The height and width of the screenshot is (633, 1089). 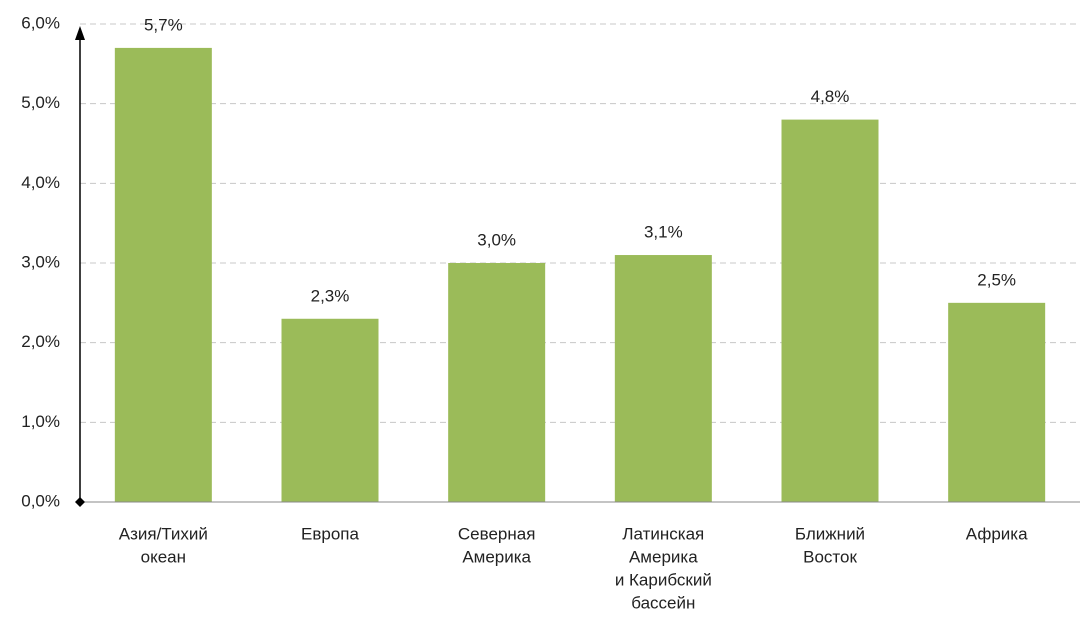 I want to click on x-tick-label: Азия/Тихий, so click(x=163, y=533).